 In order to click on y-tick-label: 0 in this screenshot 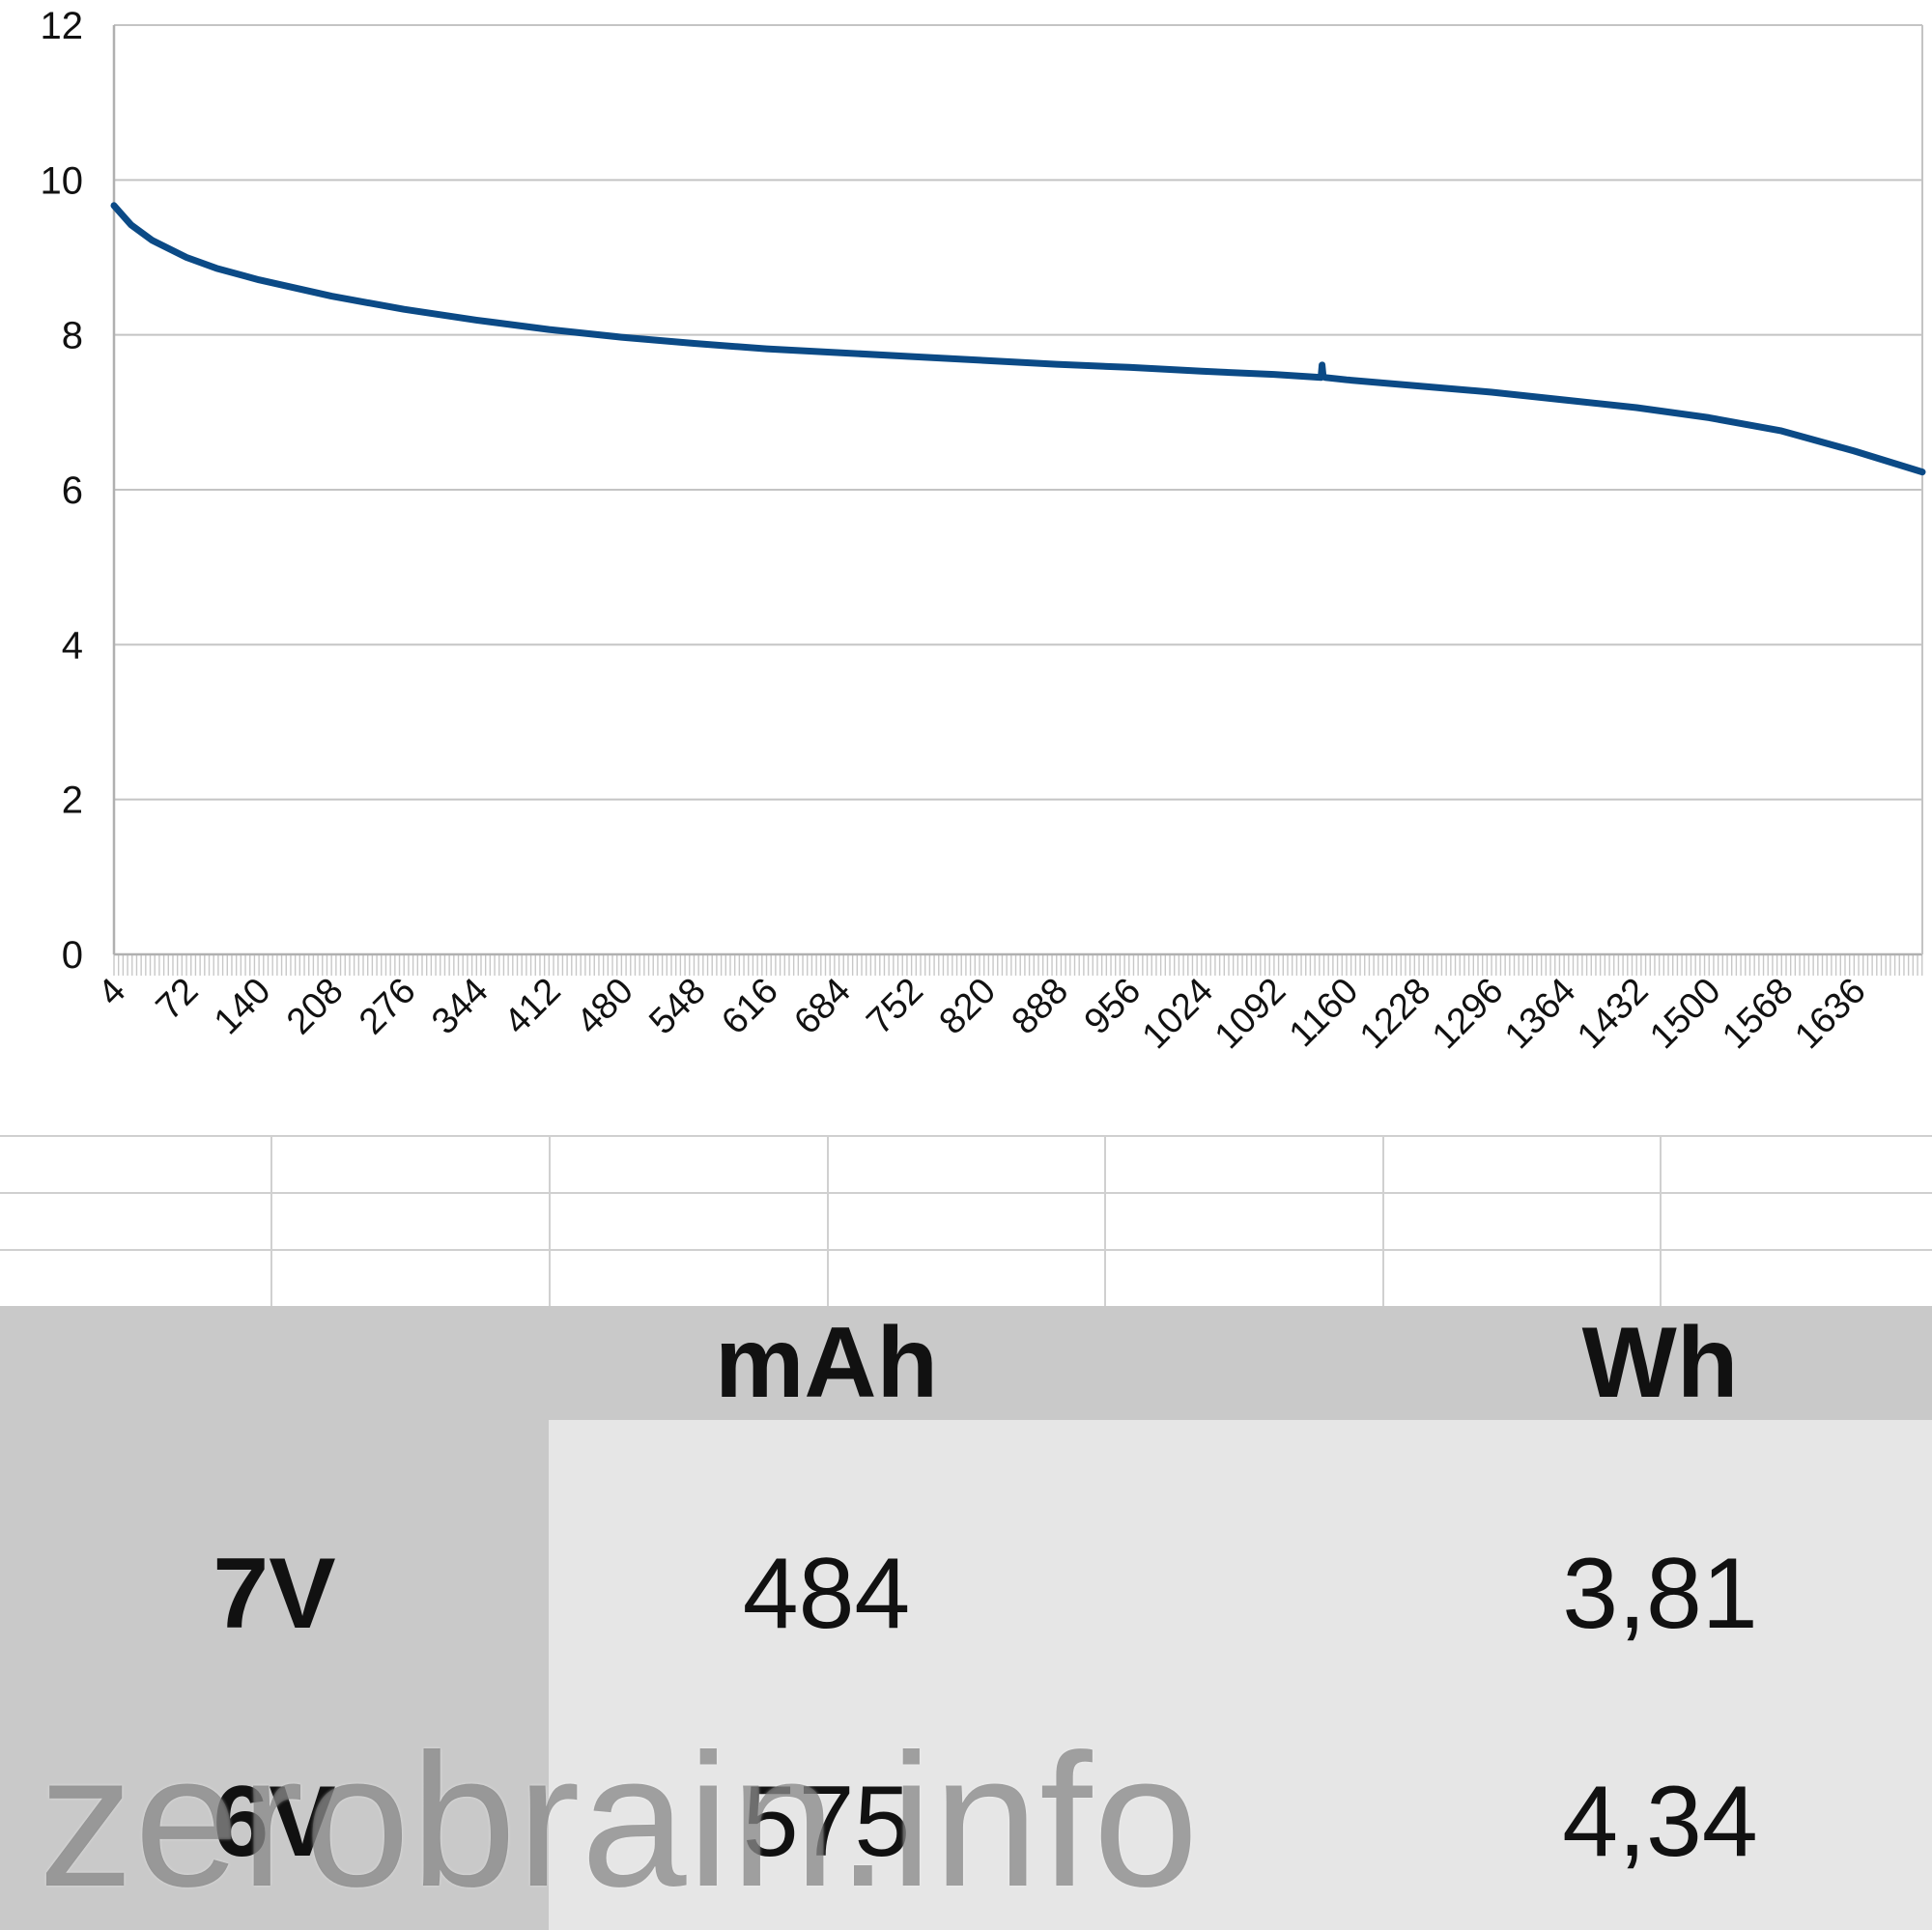, I will do `click(72, 955)`.